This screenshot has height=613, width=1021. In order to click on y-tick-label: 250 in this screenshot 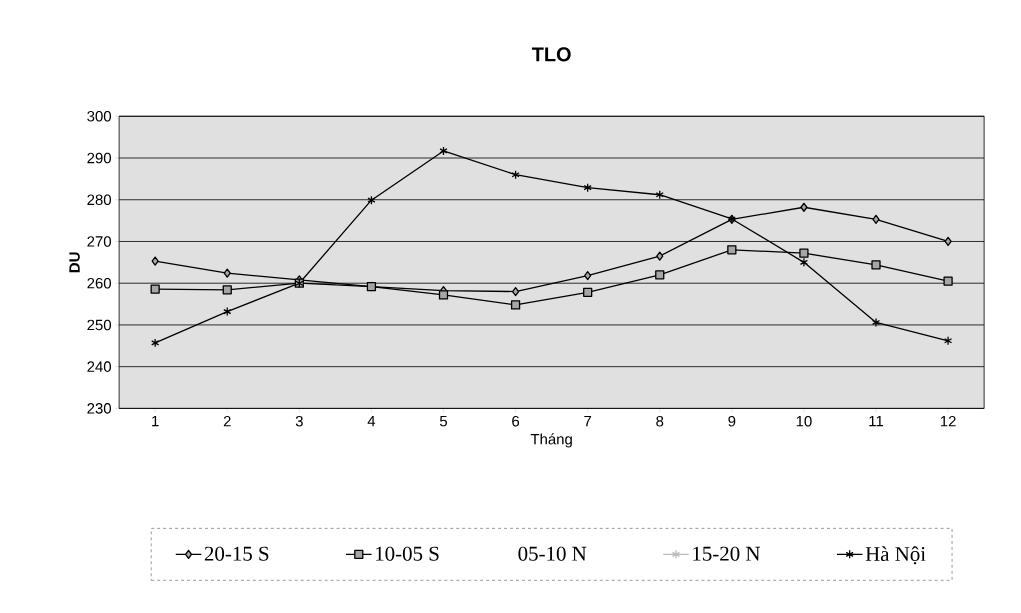, I will do `click(99, 325)`.